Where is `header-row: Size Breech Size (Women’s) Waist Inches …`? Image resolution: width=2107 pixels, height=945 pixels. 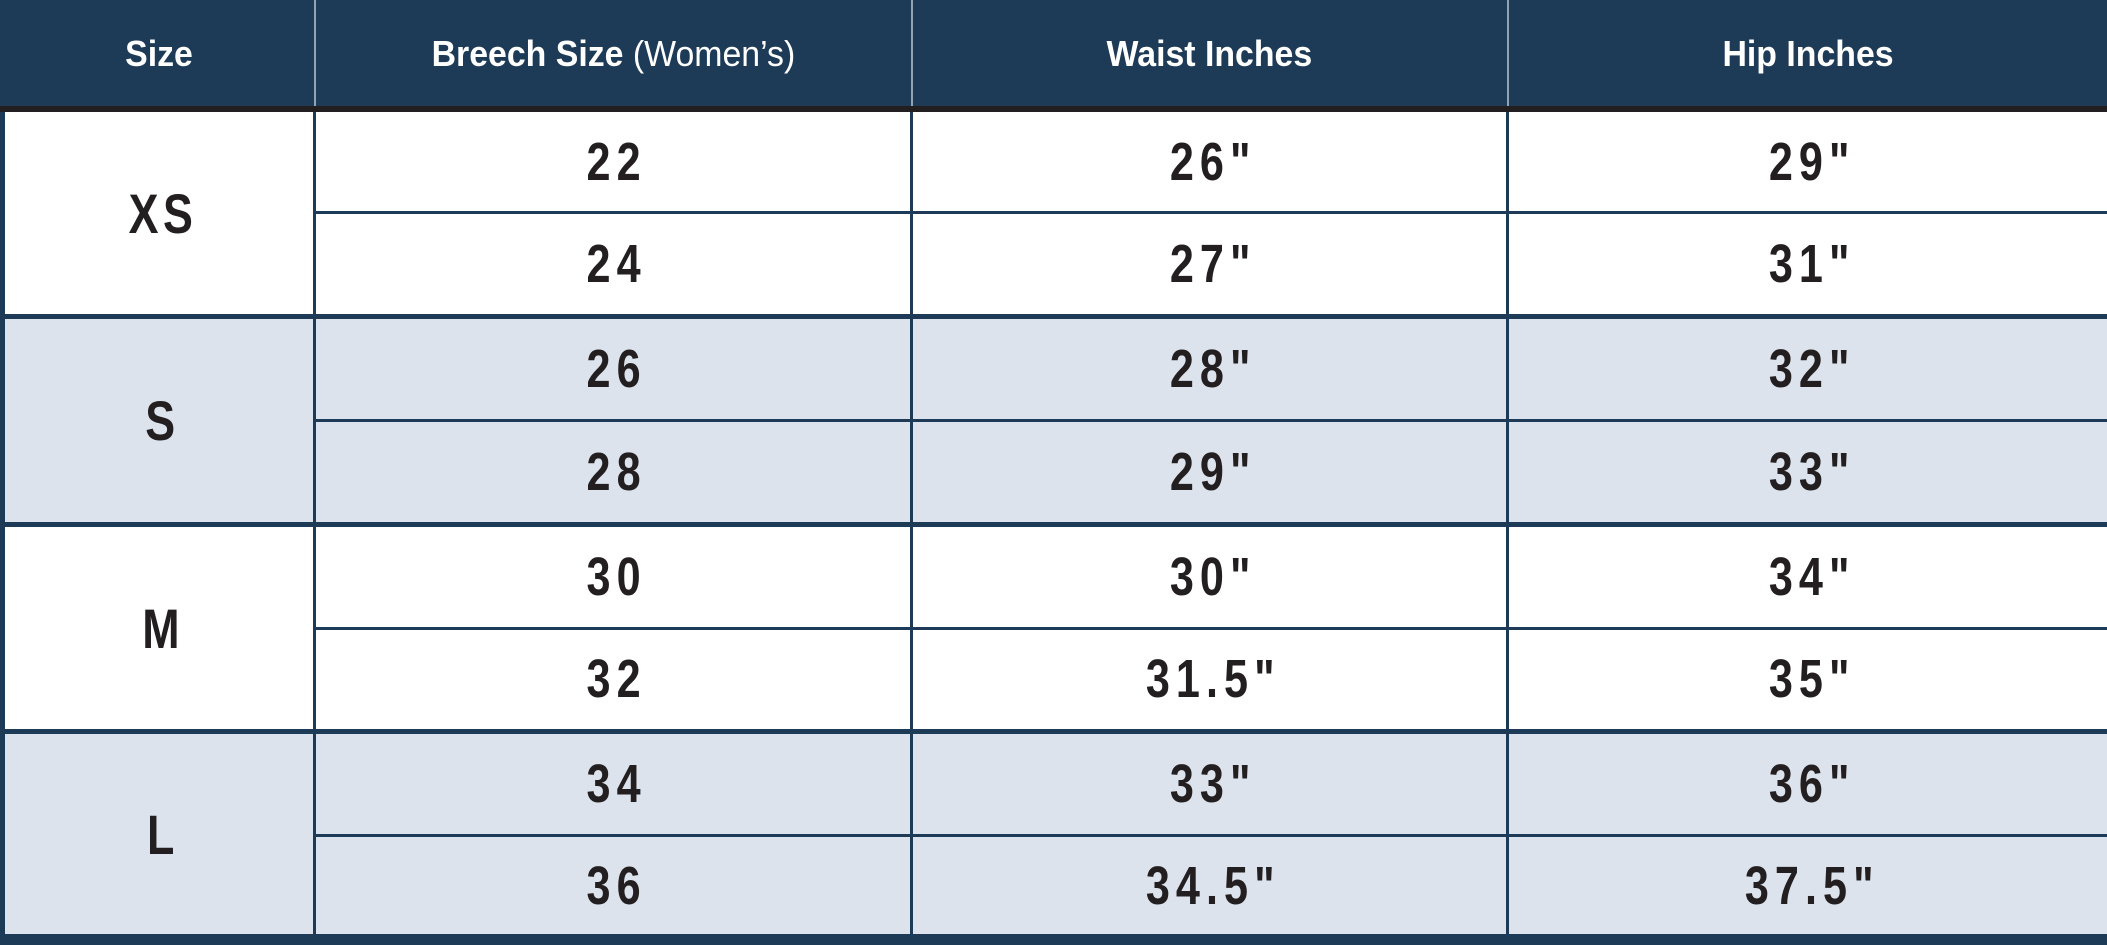 header-row: Size Breech Size (Women’s) Waist Inches … is located at coordinates (1054, 56).